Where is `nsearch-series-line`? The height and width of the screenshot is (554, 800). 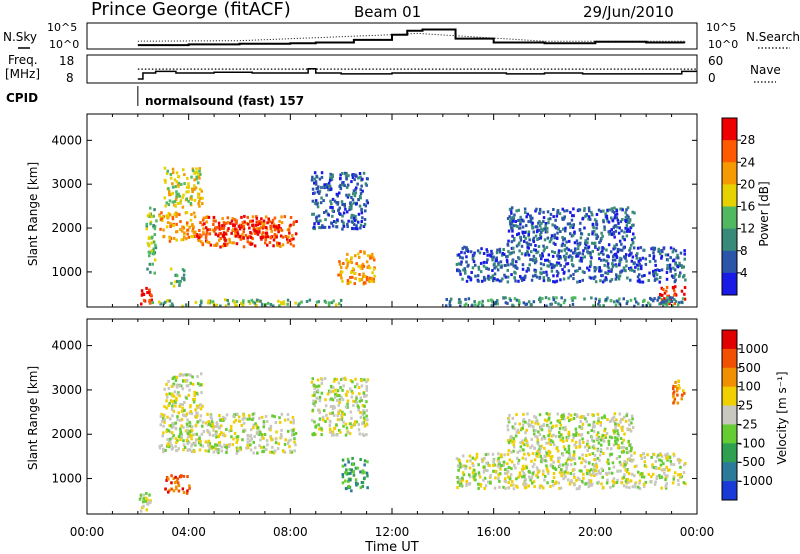 nsearch-series-line is located at coordinates (411, 37).